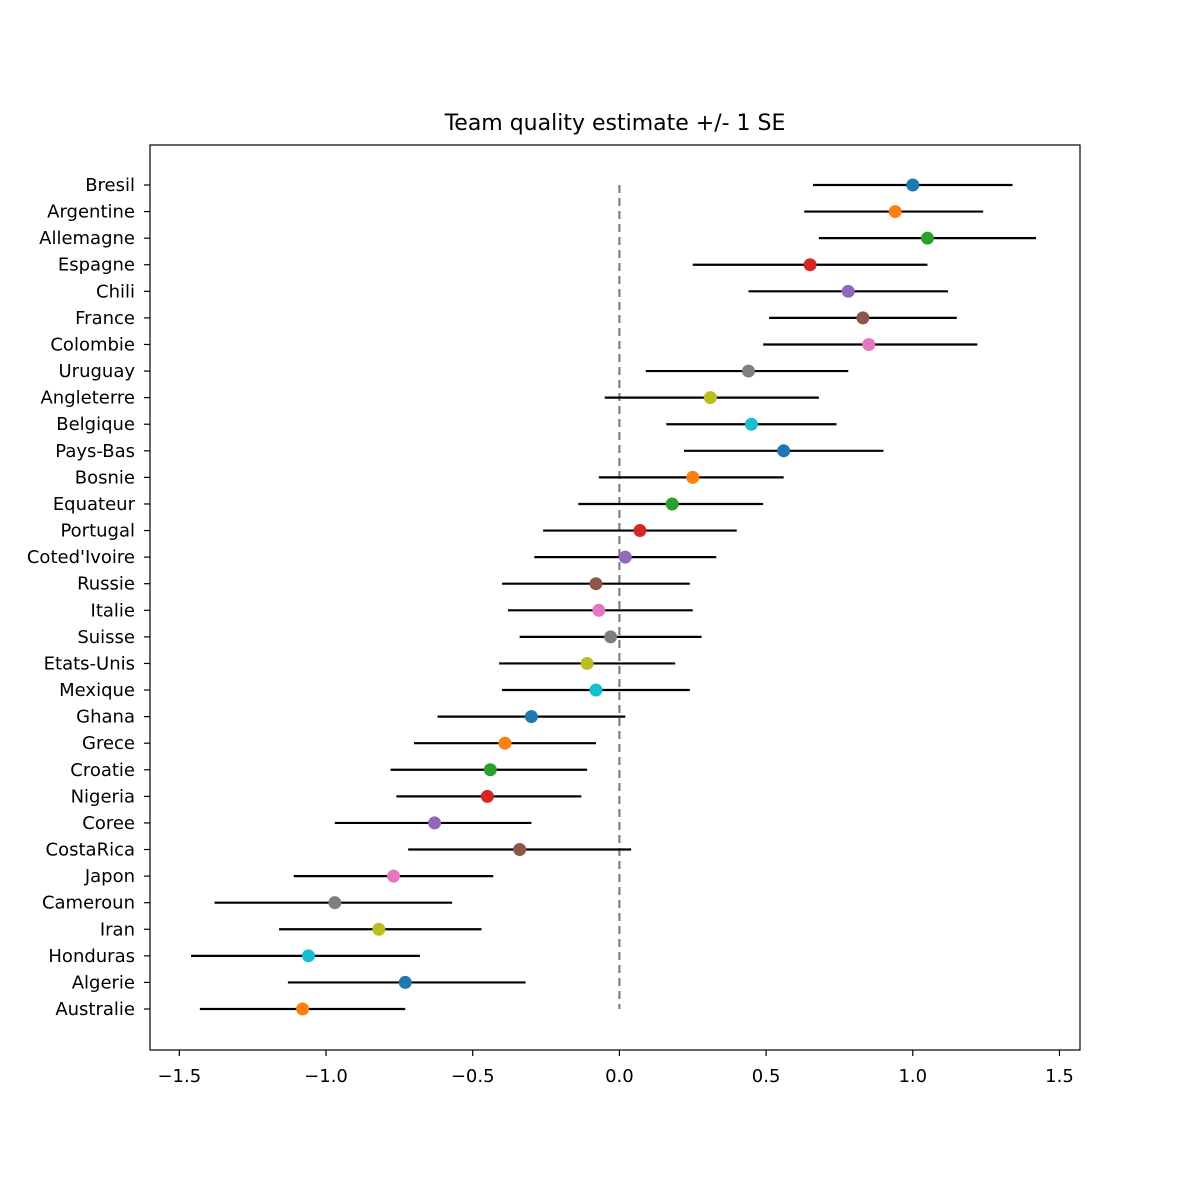  I want to click on y-tick-label: Mexique, so click(97, 690).